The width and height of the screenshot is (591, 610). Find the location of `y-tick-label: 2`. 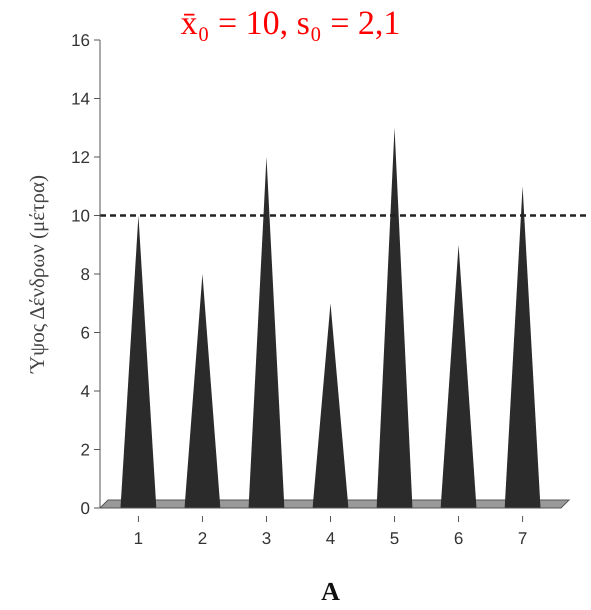

y-tick-label: 2 is located at coordinates (85, 450).